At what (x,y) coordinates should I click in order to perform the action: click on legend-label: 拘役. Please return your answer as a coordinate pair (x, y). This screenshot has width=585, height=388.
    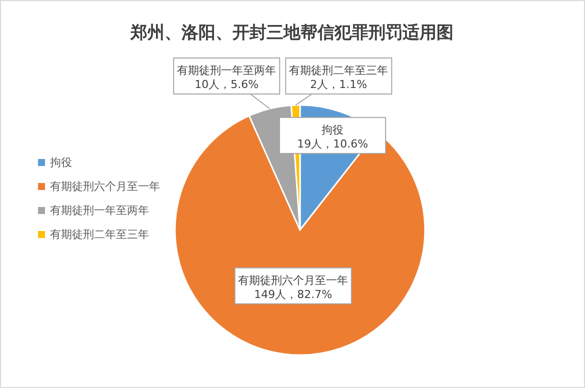
    Looking at the image, I should click on (61, 162).